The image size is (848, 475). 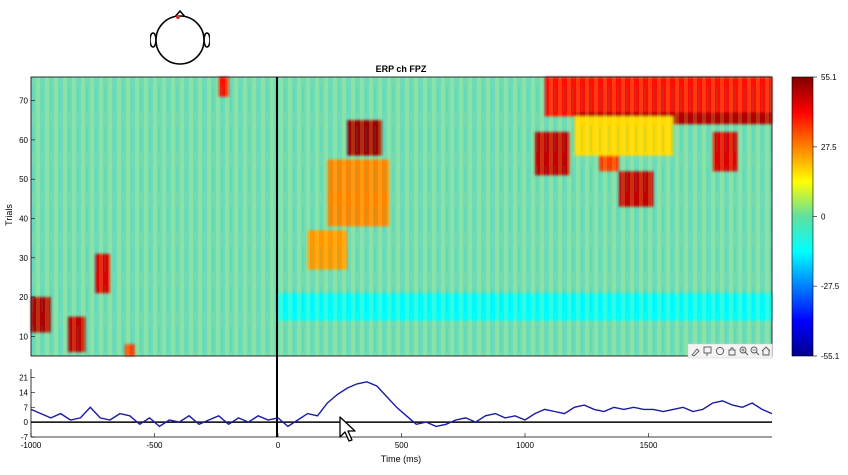 I want to click on pan-hand-icon, so click(x=732, y=351).